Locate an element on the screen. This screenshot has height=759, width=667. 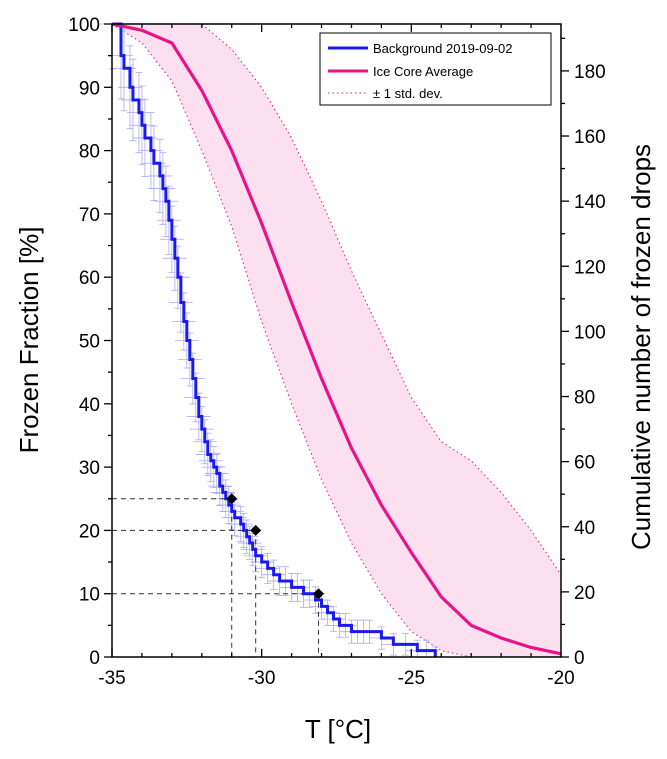
y2-tick-label: 0 is located at coordinates (579, 658).